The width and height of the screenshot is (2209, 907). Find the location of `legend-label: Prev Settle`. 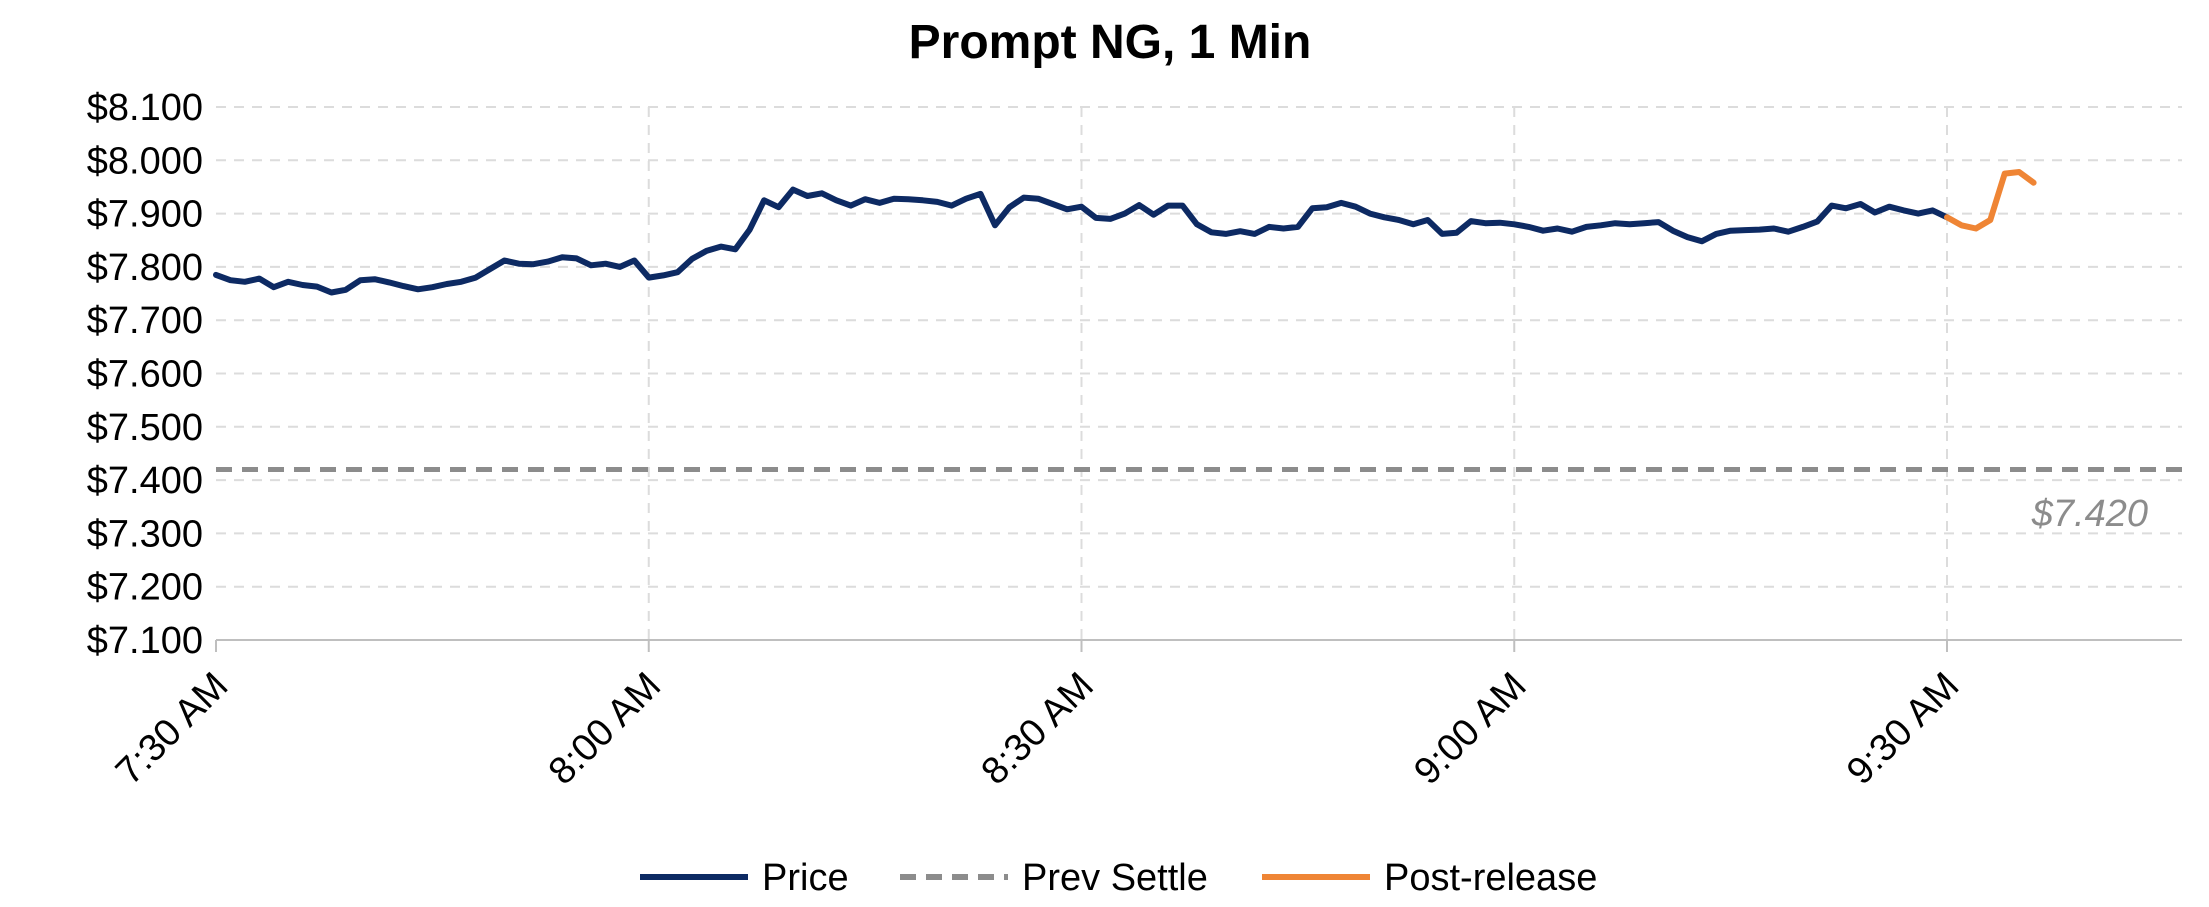

legend-label: Prev Settle is located at coordinates (1115, 878).